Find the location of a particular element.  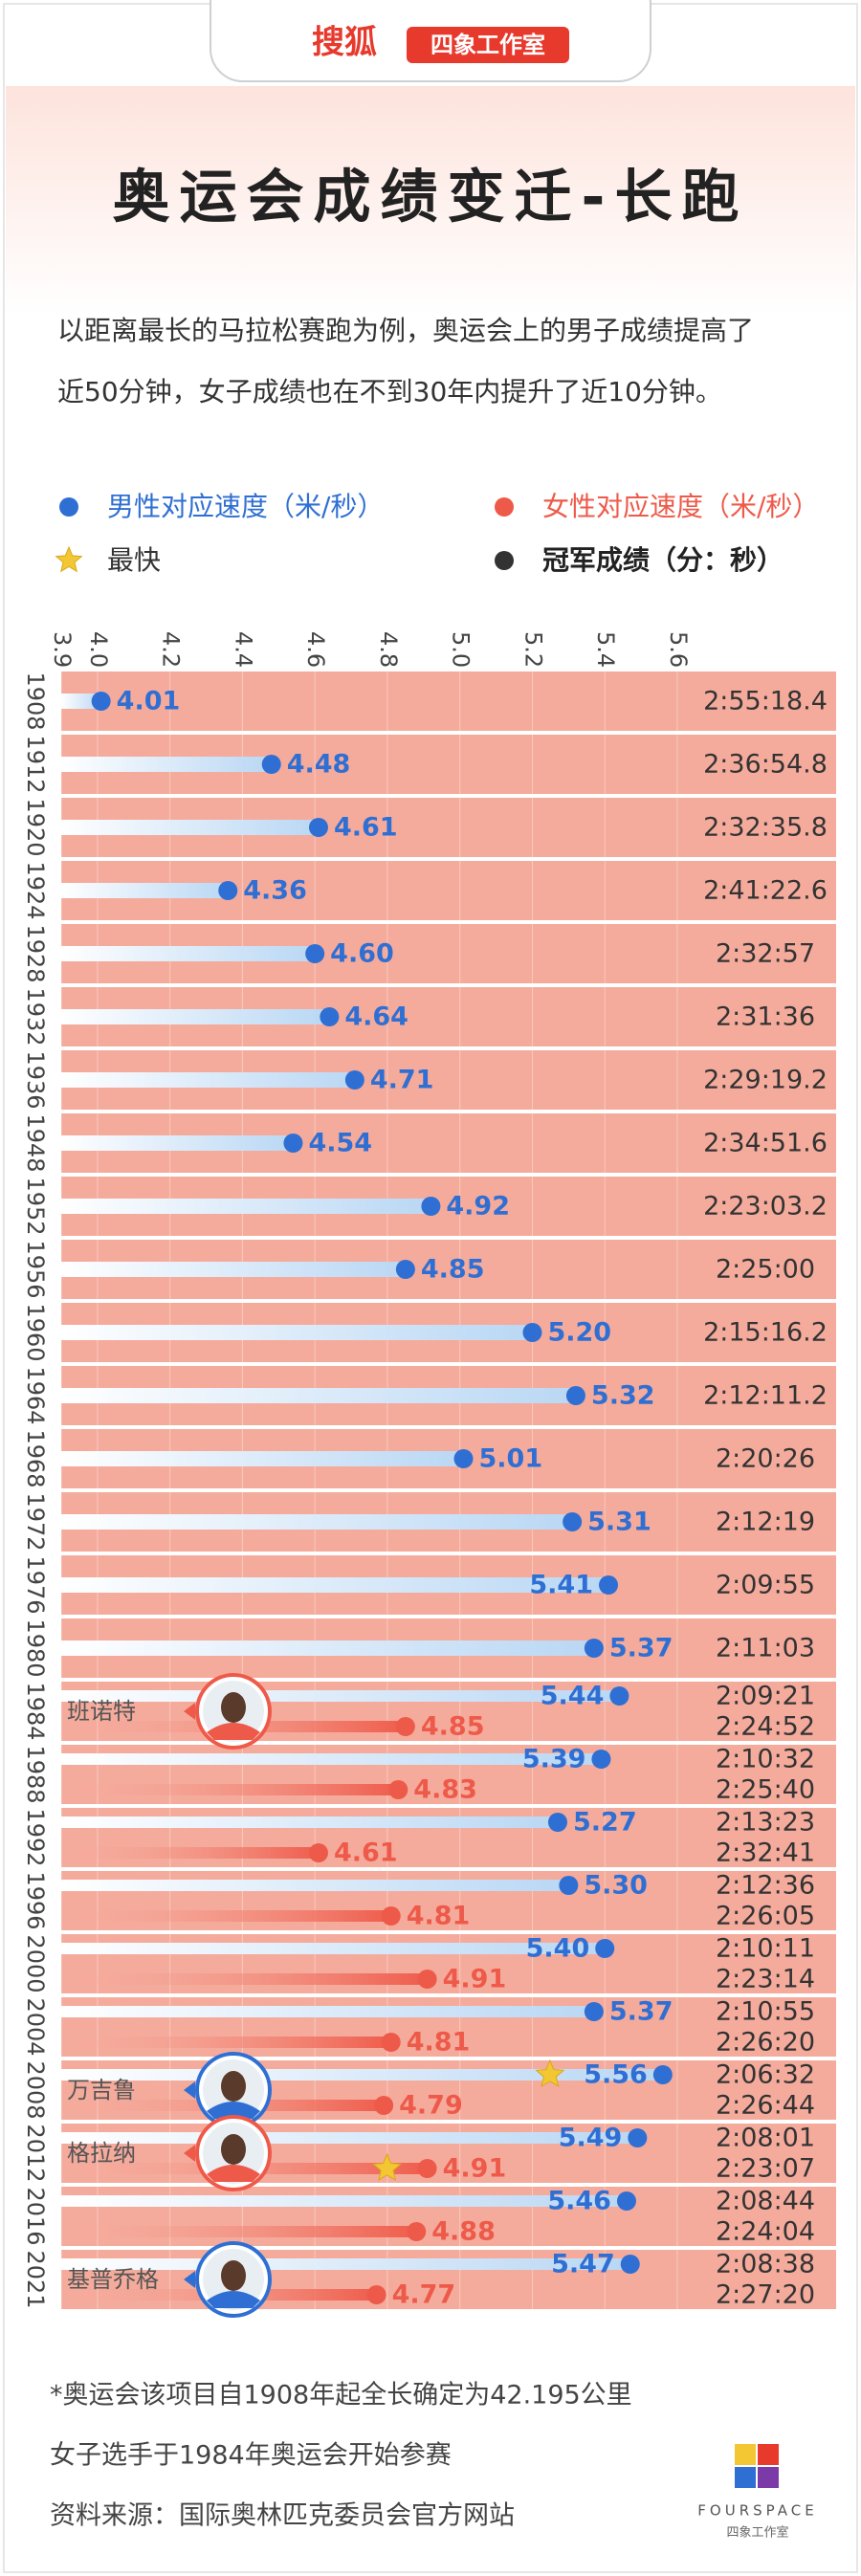

y-tick-label: 1992 is located at coordinates (35, 1837).